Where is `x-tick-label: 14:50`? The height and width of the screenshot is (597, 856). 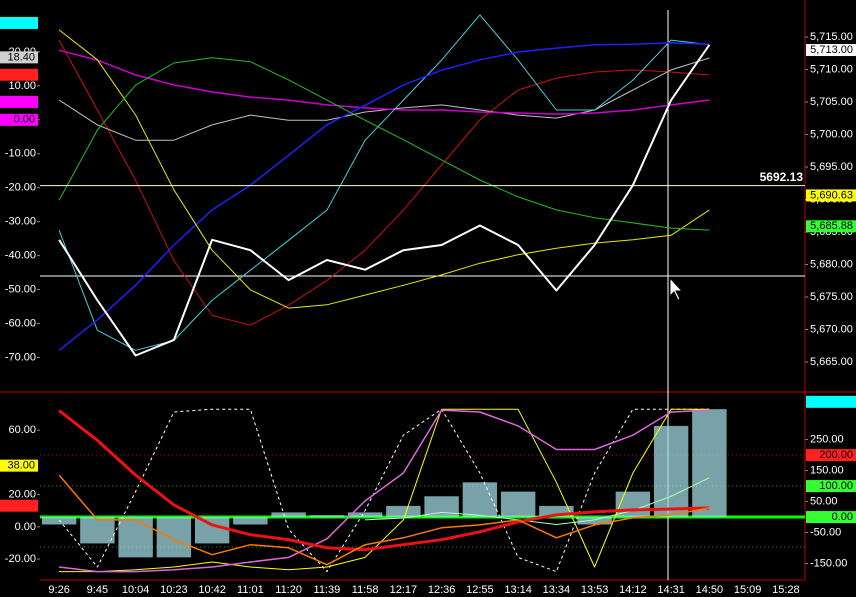
x-tick-label: 14:50 is located at coordinates (710, 590).